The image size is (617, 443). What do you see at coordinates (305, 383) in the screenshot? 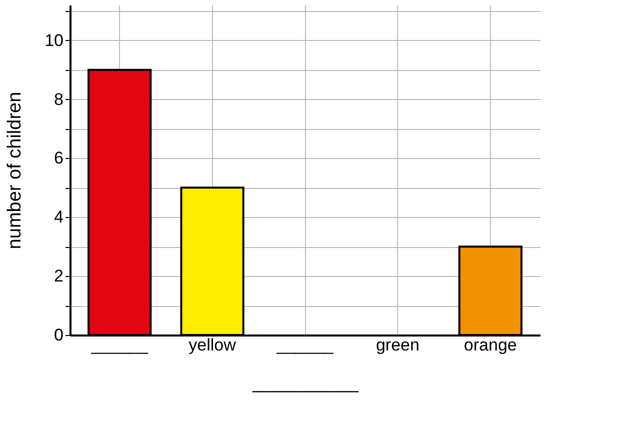
I see `x-axis-title: __________` at bounding box center [305, 383].